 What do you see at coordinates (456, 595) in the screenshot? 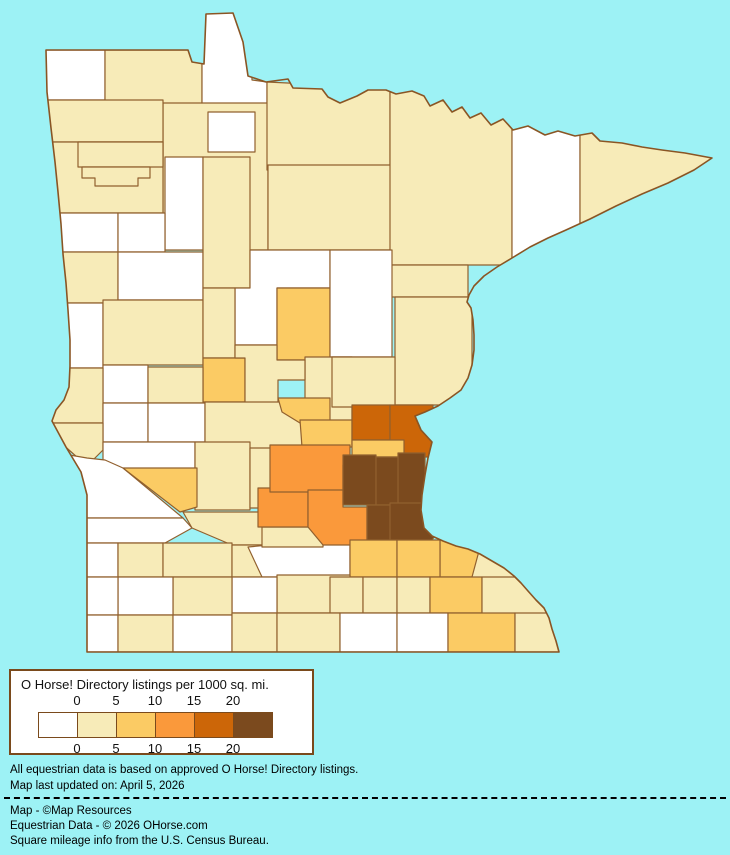
I see `county-olmsted` at bounding box center [456, 595].